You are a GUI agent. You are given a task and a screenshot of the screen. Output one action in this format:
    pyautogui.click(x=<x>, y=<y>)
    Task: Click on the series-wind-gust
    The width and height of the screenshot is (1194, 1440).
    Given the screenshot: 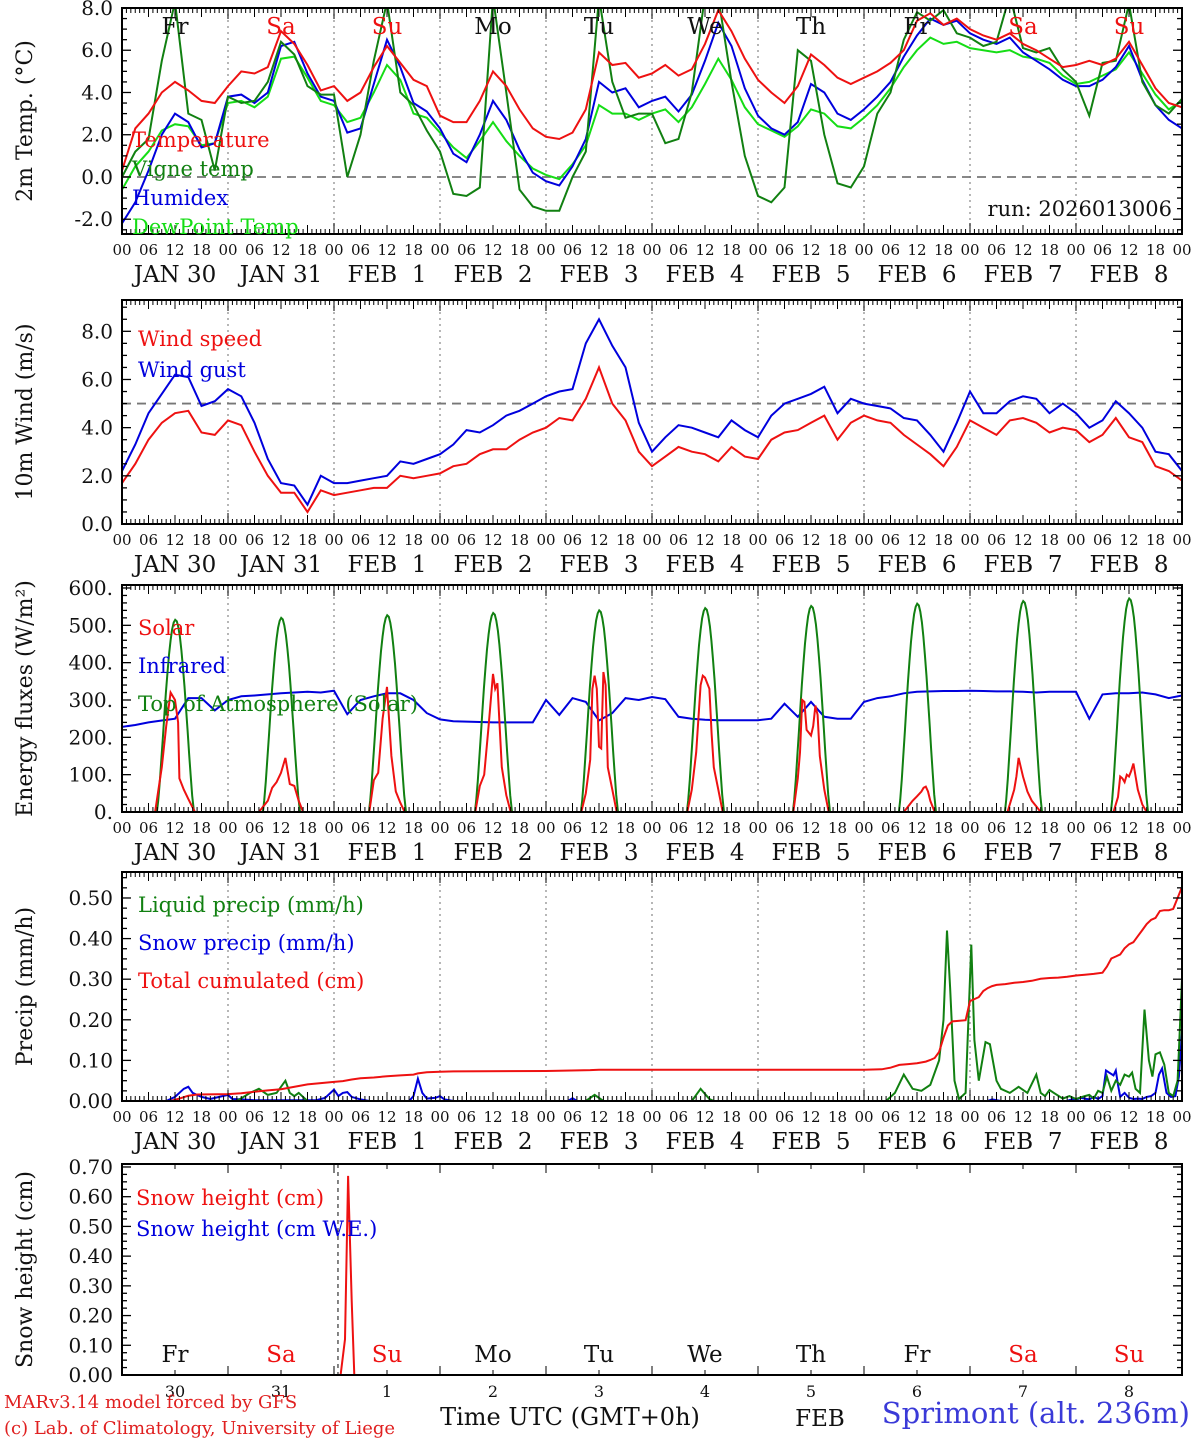 What is the action you would take?
    pyautogui.click(x=652, y=412)
    